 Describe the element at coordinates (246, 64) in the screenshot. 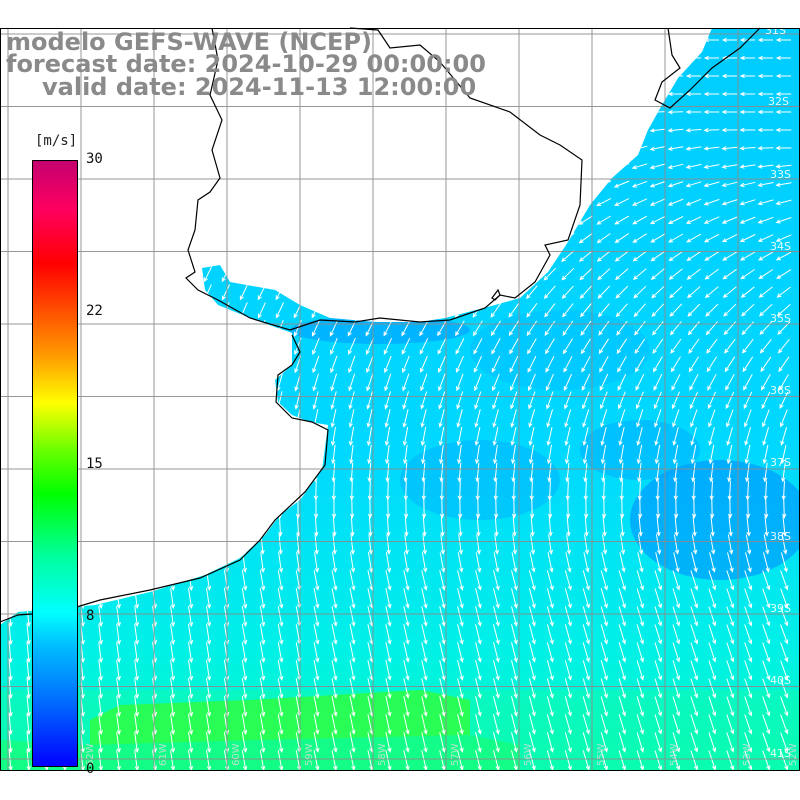

I see `title-forecast-date: forecast date: 2024-10-29 00:00:00` at that location.